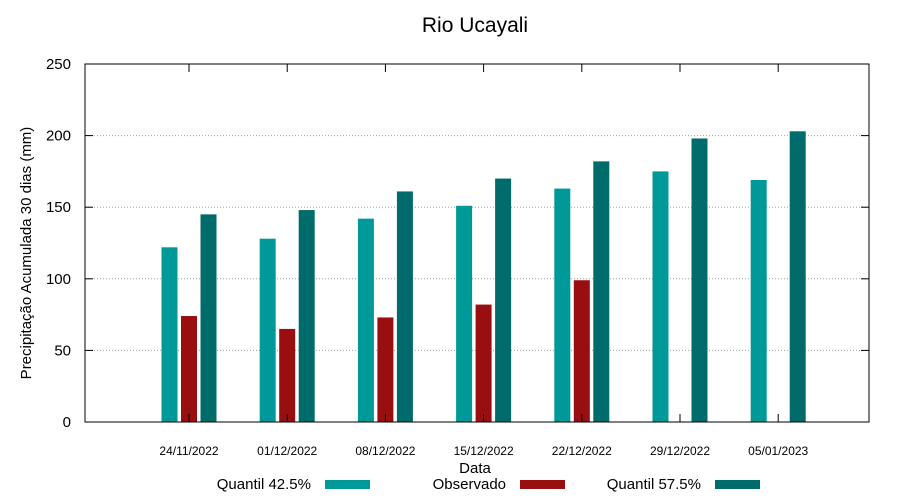 The height and width of the screenshot is (500, 900). I want to click on x-tick-label: 29/12/2022, so click(680, 451).